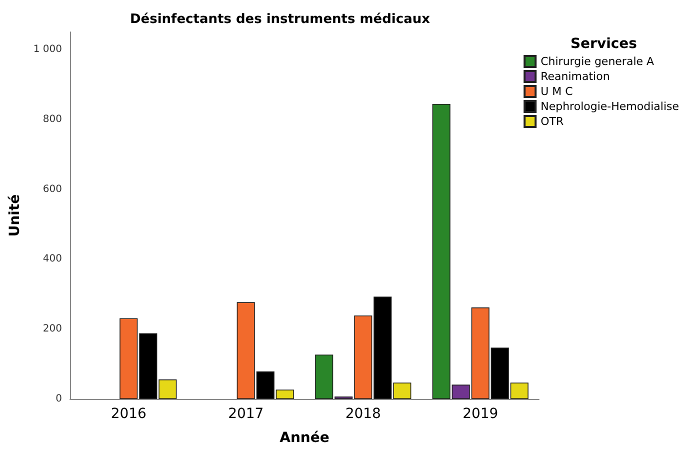 The image size is (694, 450). Describe the element at coordinates (52, 119) in the screenshot. I see `y-tick-label: 800` at that location.